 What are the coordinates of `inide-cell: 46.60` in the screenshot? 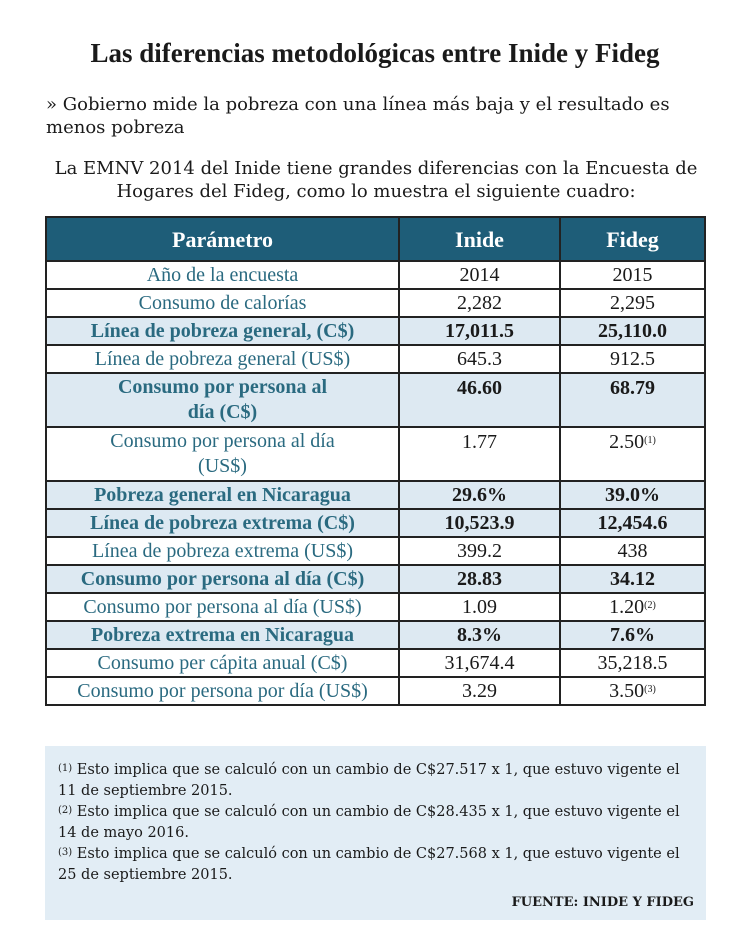 It's located at (479, 400).